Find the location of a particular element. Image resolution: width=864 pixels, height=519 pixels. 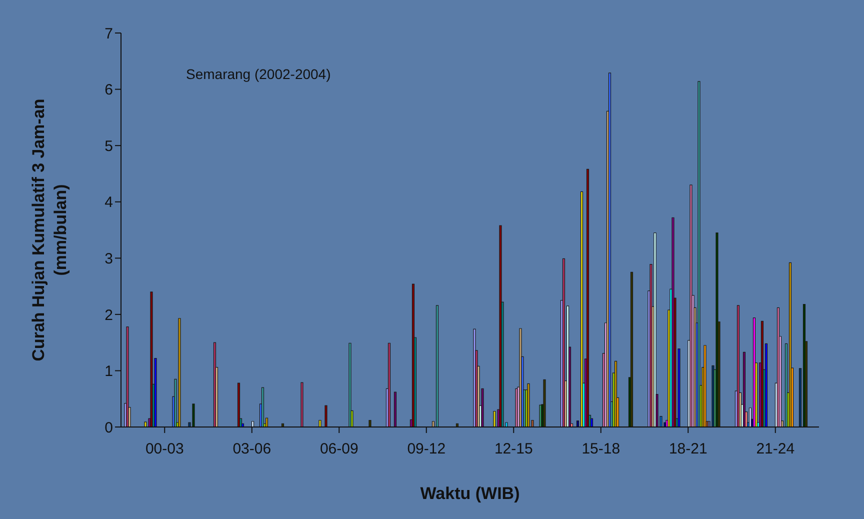

x-tick-label: 00-03 is located at coordinates (164, 449).